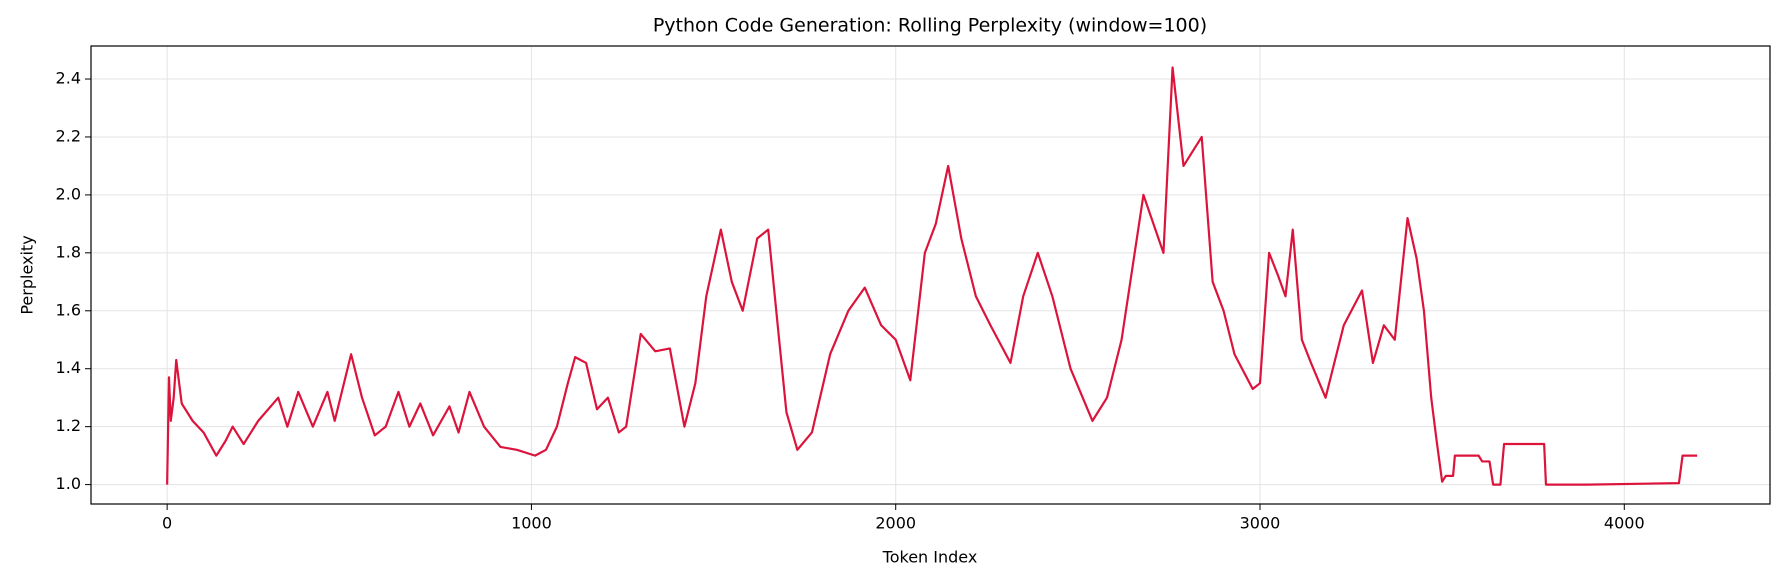 This screenshot has height=584, width=1785. What do you see at coordinates (1624, 523) in the screenshot?
I see `x-tick-label: 4000` at bounding box center [1624, 523].